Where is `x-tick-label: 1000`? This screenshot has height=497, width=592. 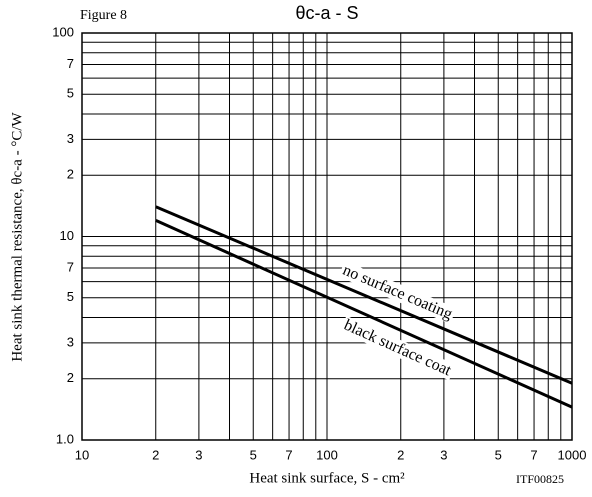 x-tick-label: 1000 is located at coordinates (572, 454).